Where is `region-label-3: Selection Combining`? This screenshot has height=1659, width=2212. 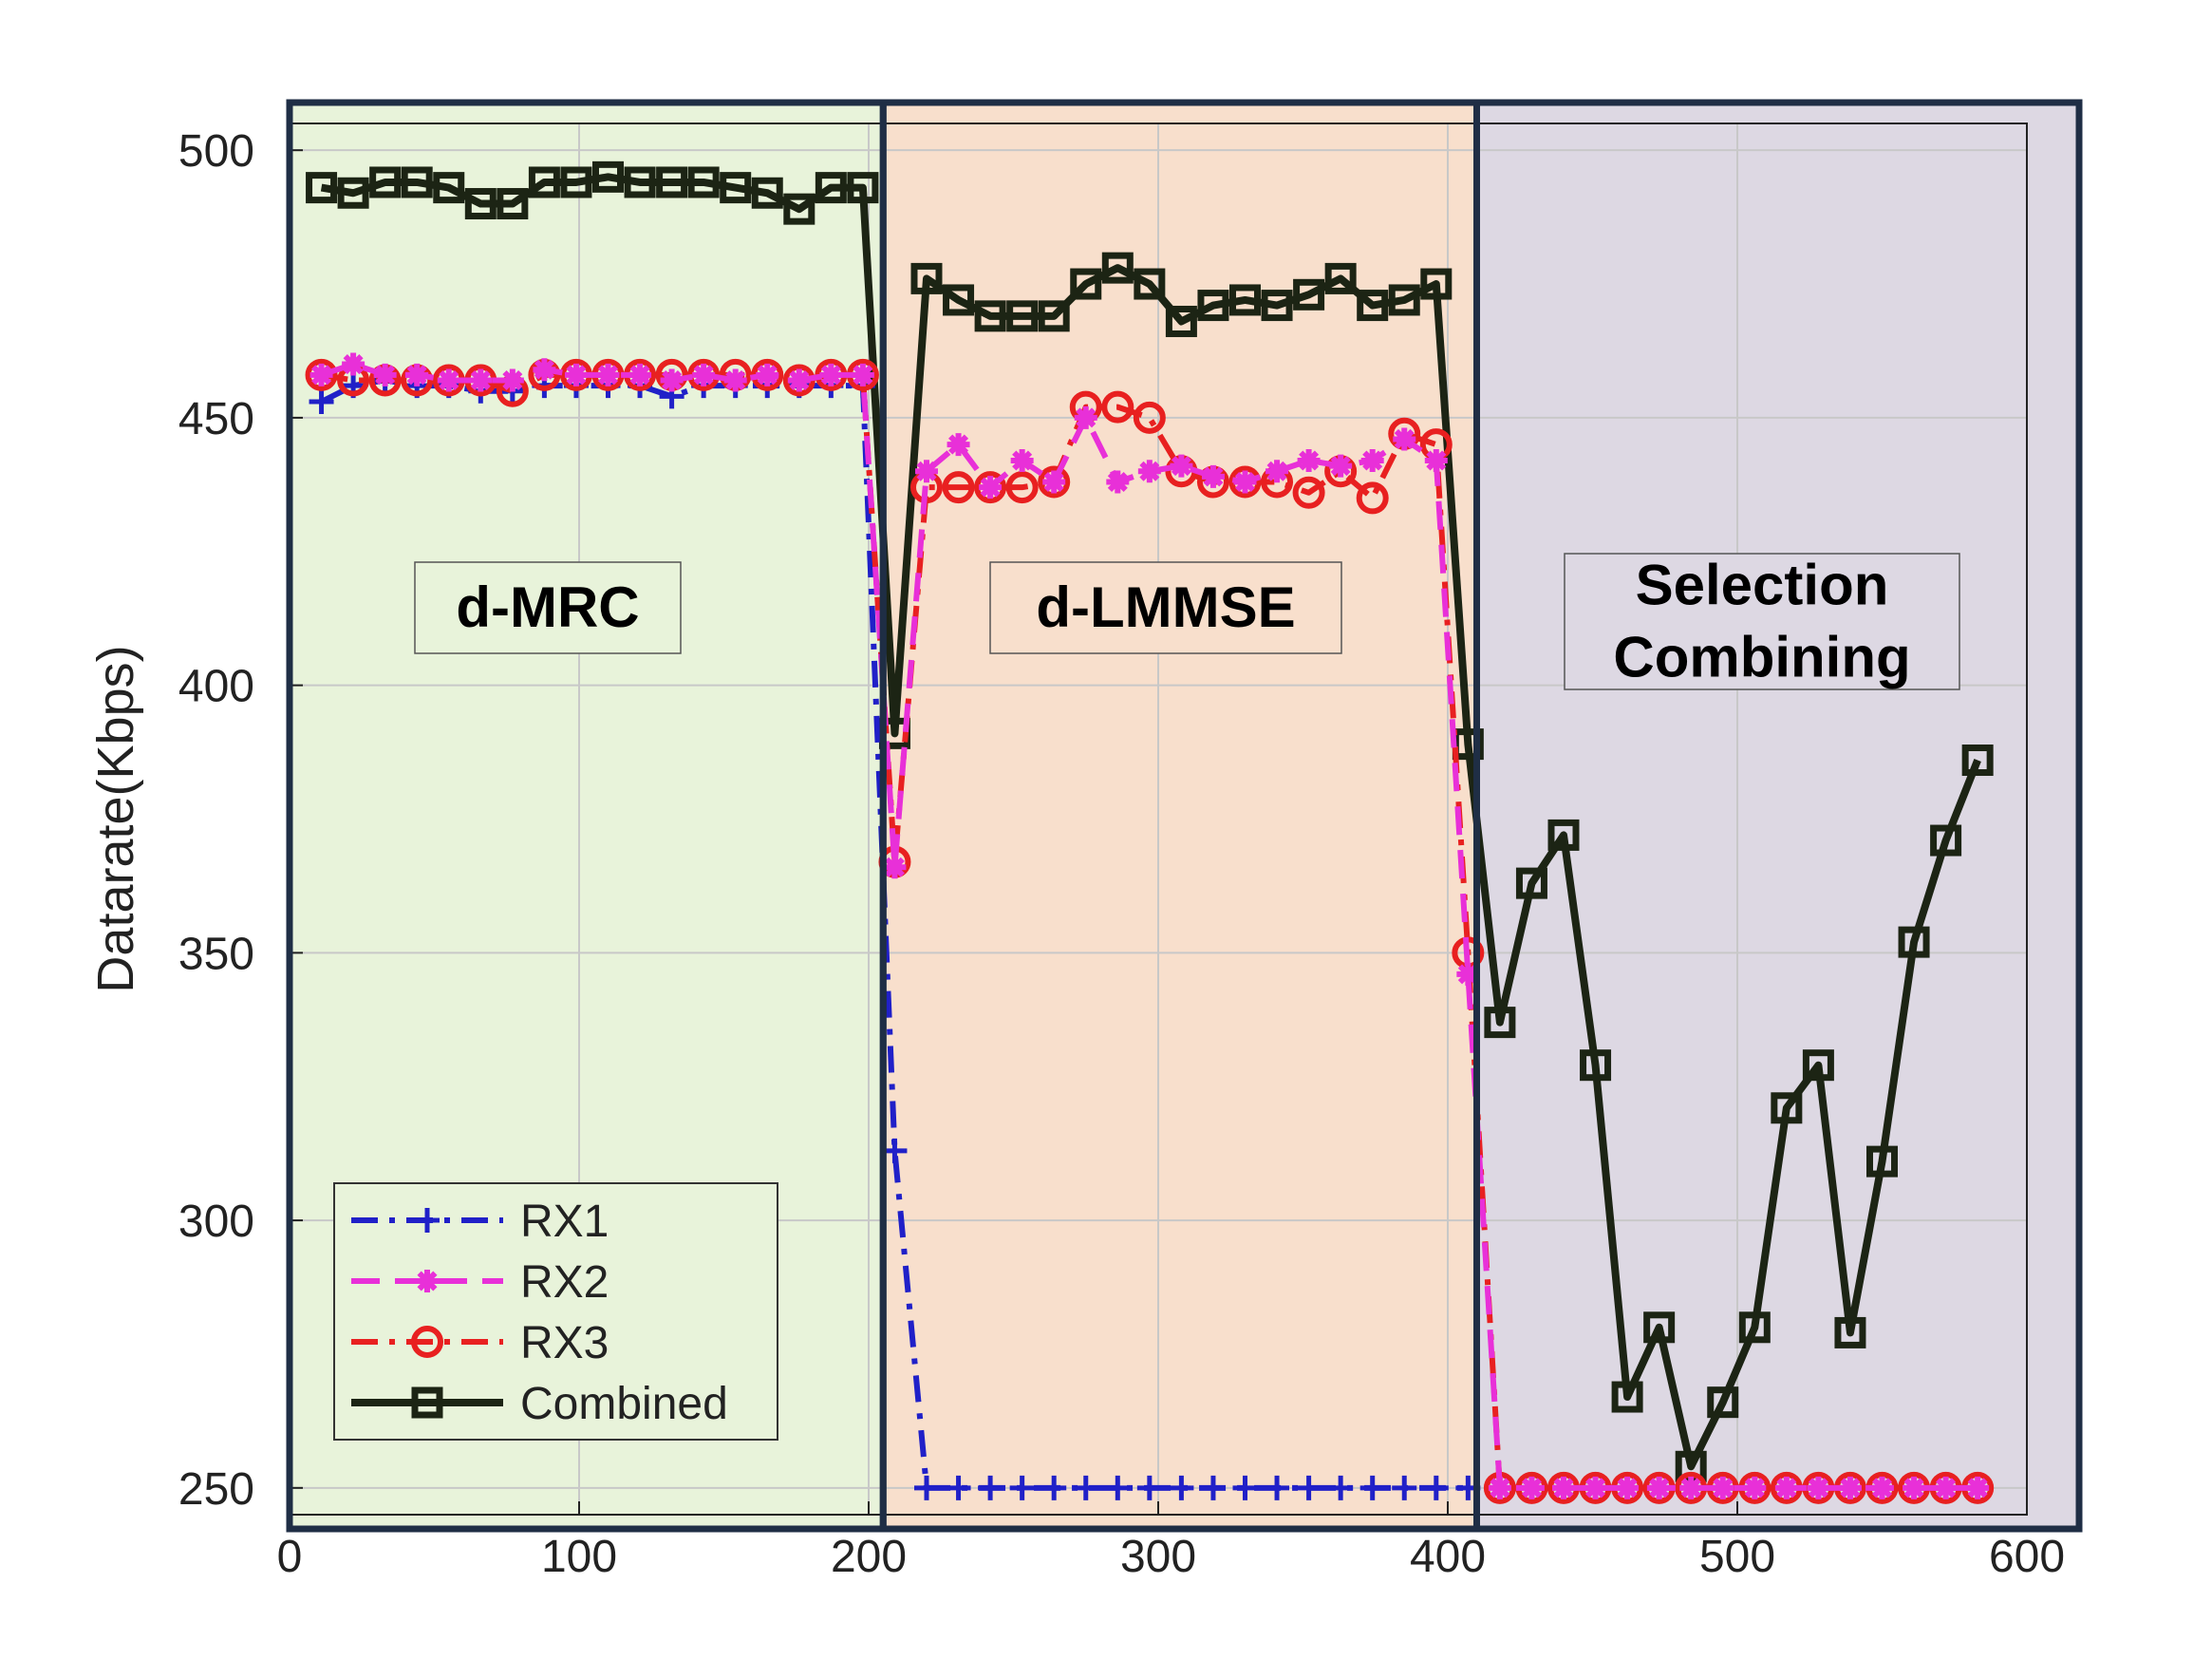 region-label-3: Selection Combining is located at coordinates (1762, 621).